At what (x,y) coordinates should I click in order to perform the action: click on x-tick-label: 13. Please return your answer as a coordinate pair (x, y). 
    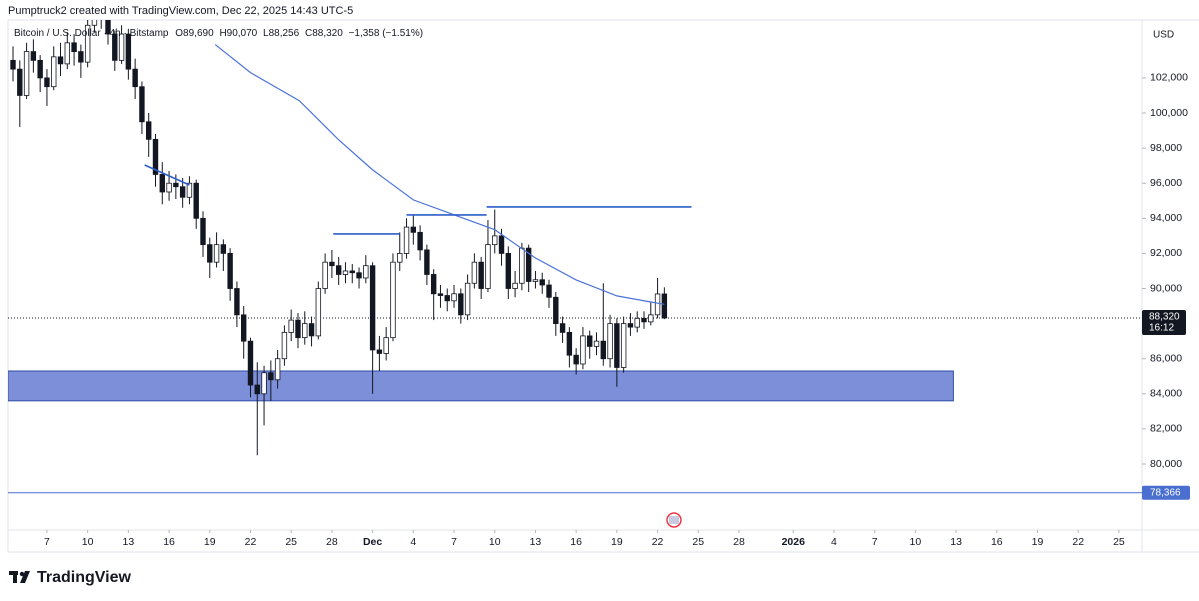
    Looking at the image, I should click on (956, 542).